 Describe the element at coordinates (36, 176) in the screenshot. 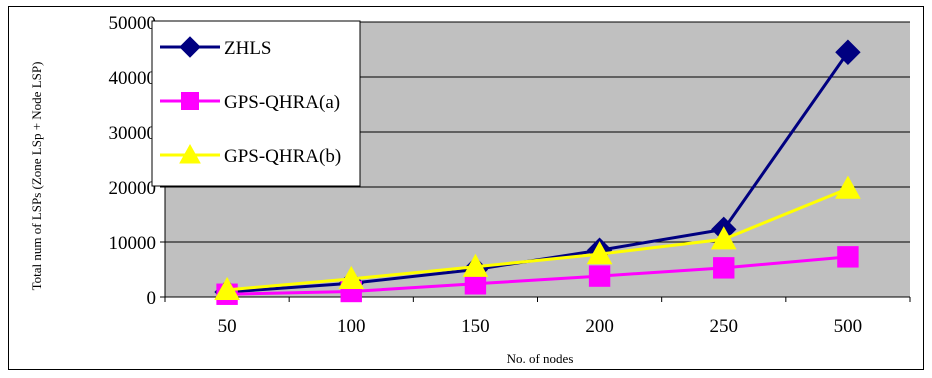

I see `y-axis-title: Total num of LSPs (Zone LSp + Node LSP)` at that location.